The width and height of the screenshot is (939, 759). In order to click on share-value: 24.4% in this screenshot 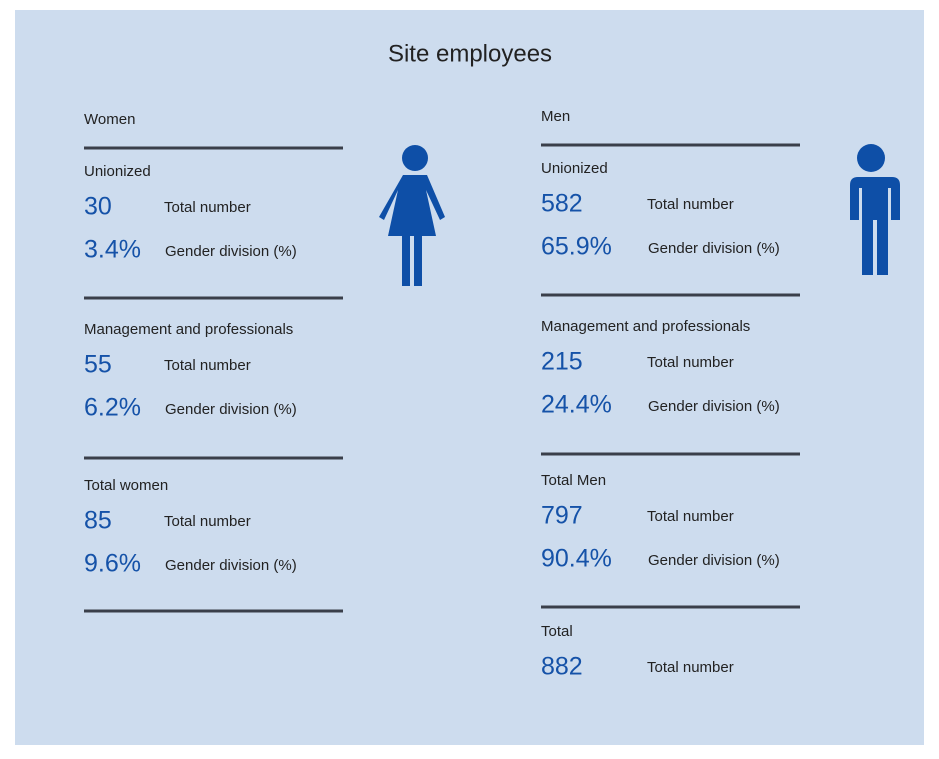, I will do `click(576, 405)`.